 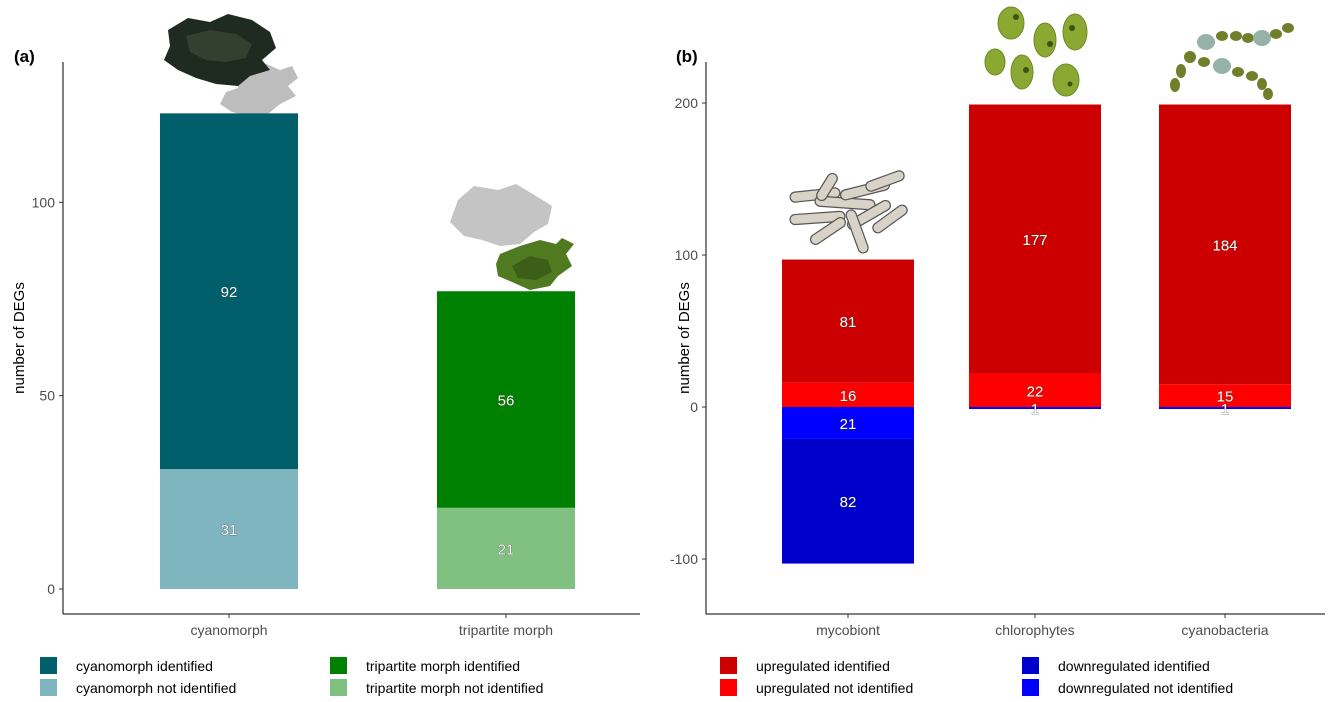 I want to click on data-label-chlorophytes-upregulated-not-identified: 22, so click(x=1035, y=391).